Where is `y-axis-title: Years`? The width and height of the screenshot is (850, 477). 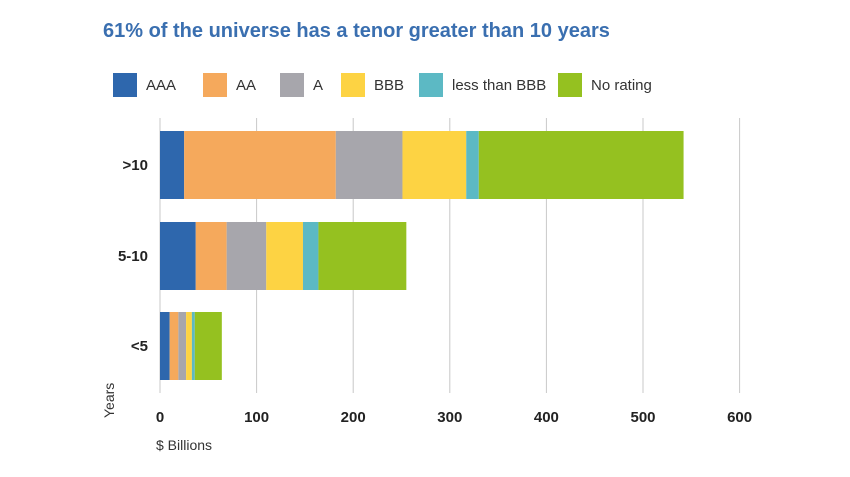 y-axis-title: Years is located at coordinates (109, 400).